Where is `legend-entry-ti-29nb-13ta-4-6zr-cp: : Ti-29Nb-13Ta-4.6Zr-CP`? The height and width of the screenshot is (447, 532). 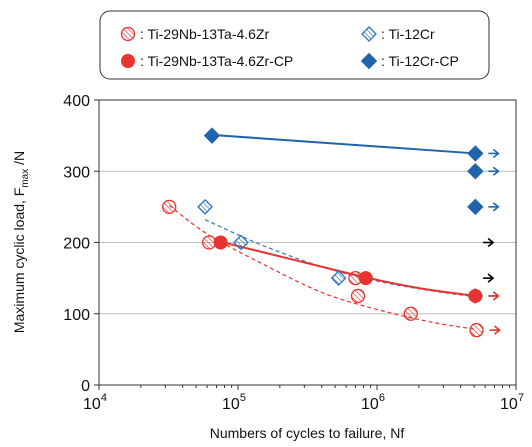 legend-entry-ti-29nb-13ta-4-6zr-cp: : Ti-29Nb-13Ta-4.6Zr-CP is located at coordinates (207, 61).